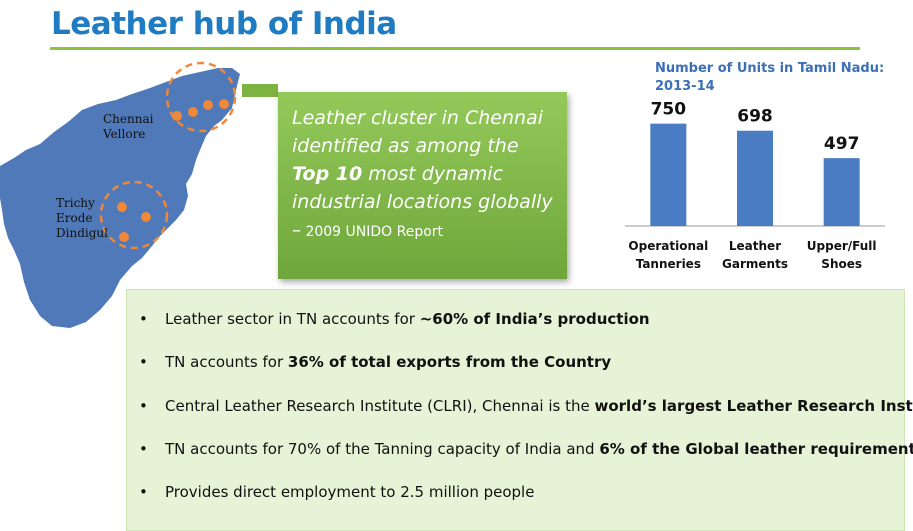 The image size is (913, 531). Describe the element at coordinates (842, 246) in the screenshot. I see `category-label: Upper/Full` at that location.